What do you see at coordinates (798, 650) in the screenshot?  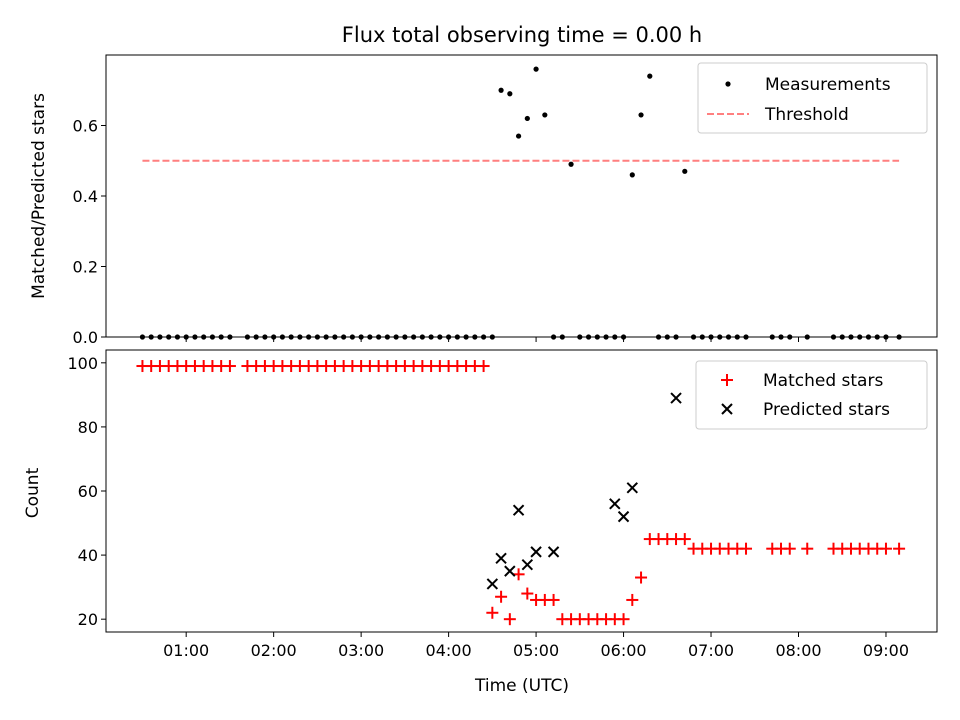 I see `counts-x-tick-label: 08:00` at bounding box center [798, 650].